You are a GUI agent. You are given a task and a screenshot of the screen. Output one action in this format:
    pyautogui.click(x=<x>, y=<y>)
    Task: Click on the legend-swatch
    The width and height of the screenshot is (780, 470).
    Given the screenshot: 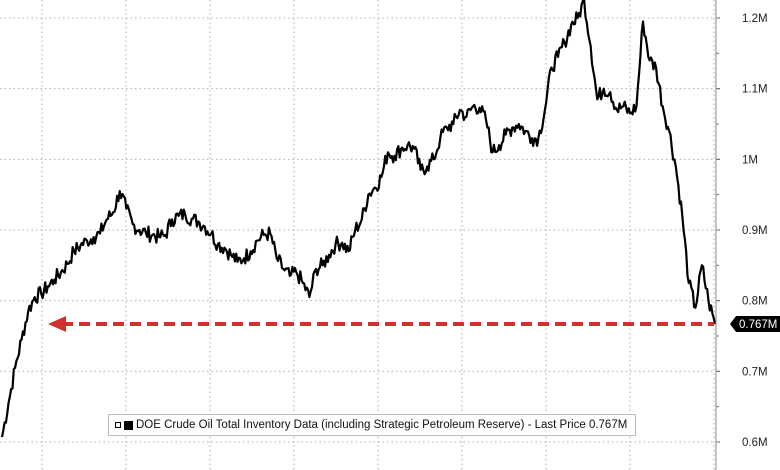 What is the action you would take?
    pyautogui.click(x=128, y=425)
    